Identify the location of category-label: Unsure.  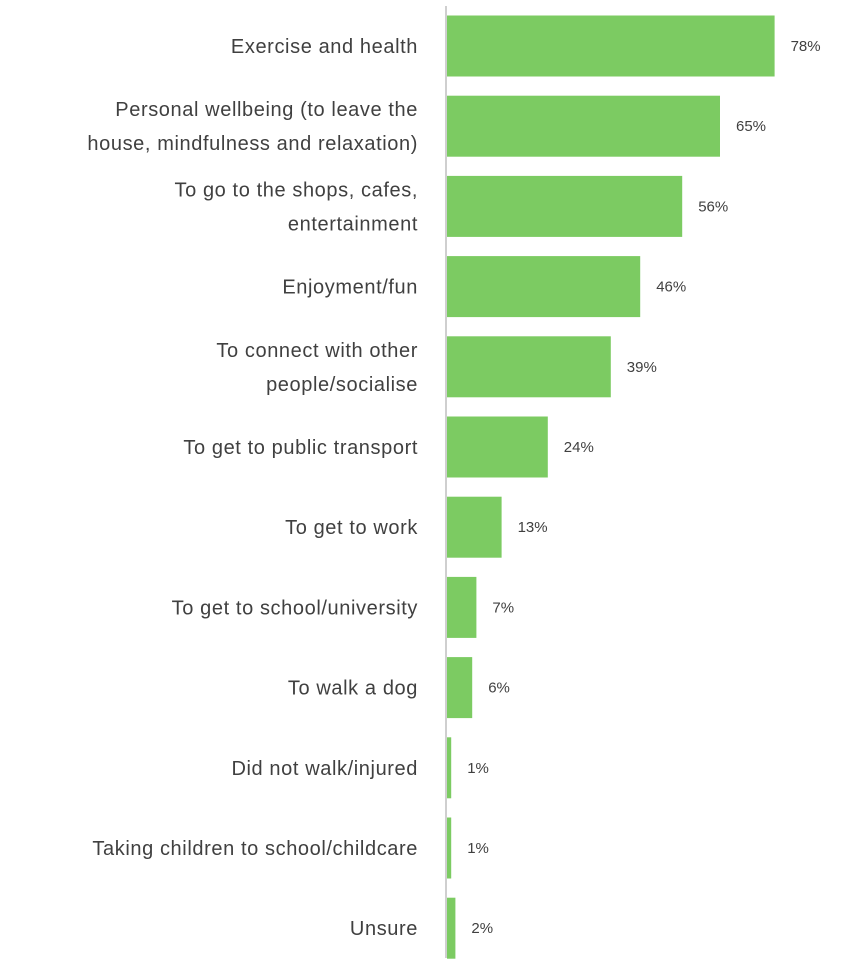
(384, 929).